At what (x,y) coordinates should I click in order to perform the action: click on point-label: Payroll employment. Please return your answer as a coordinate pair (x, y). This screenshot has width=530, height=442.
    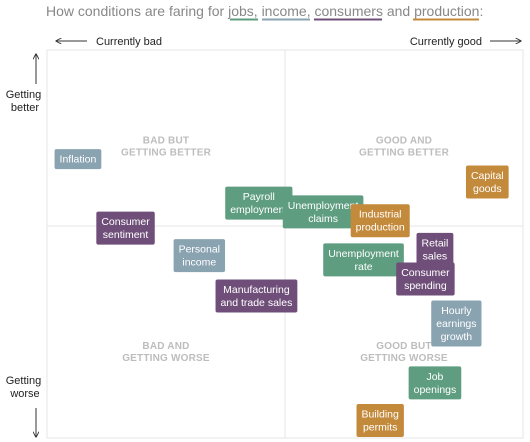
    Looking at the image, I should click on (258, 203).